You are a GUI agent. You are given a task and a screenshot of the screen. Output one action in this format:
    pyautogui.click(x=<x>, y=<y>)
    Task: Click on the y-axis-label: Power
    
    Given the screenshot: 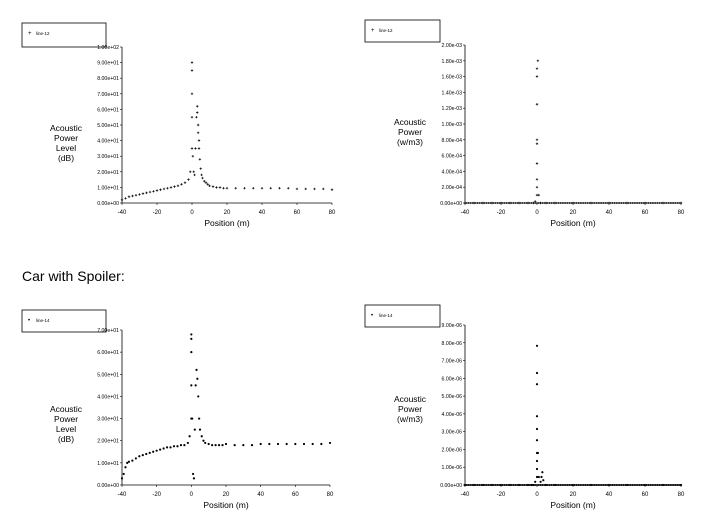 What is the action you would take?
    pyautogui.click(x=66, y=138)
    